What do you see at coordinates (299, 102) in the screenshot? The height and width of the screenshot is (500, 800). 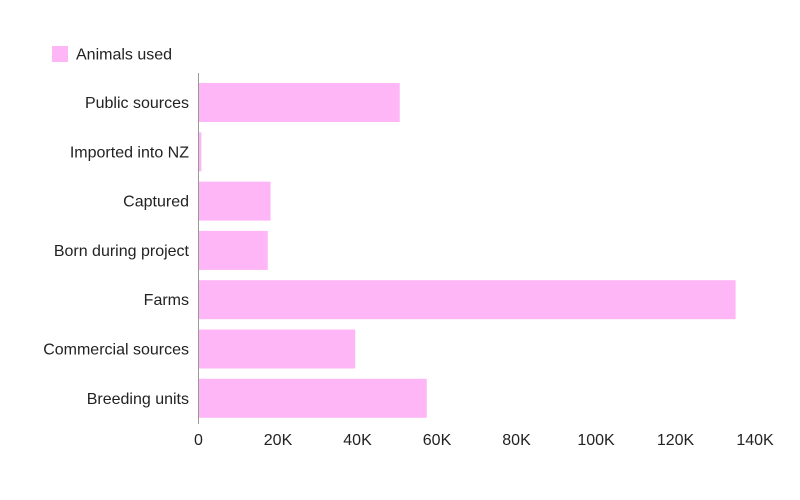 I see `bar-public-sources` at bounding box center [299, 102].